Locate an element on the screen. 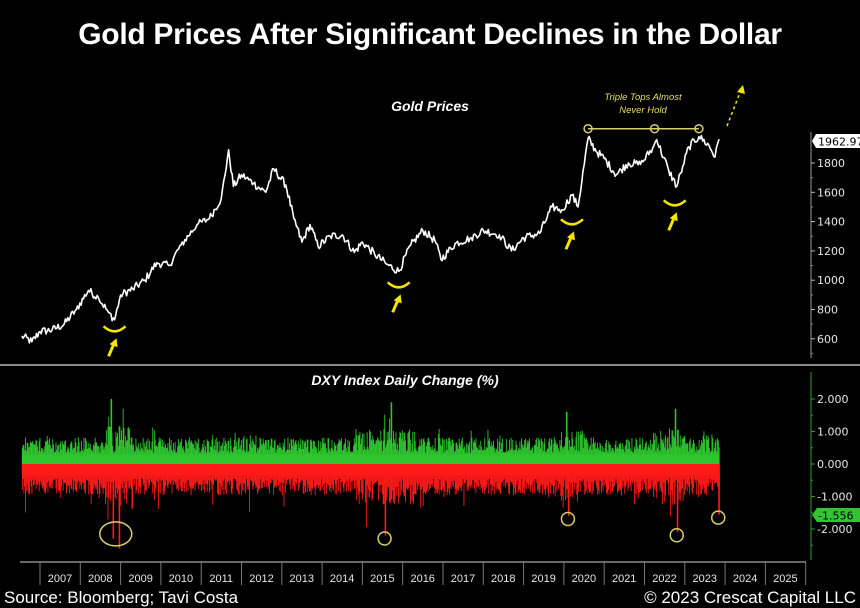 This screenshot has height=608, width=860. dxy-last-value-label: -1.556 is located at coordinates (835, 516).